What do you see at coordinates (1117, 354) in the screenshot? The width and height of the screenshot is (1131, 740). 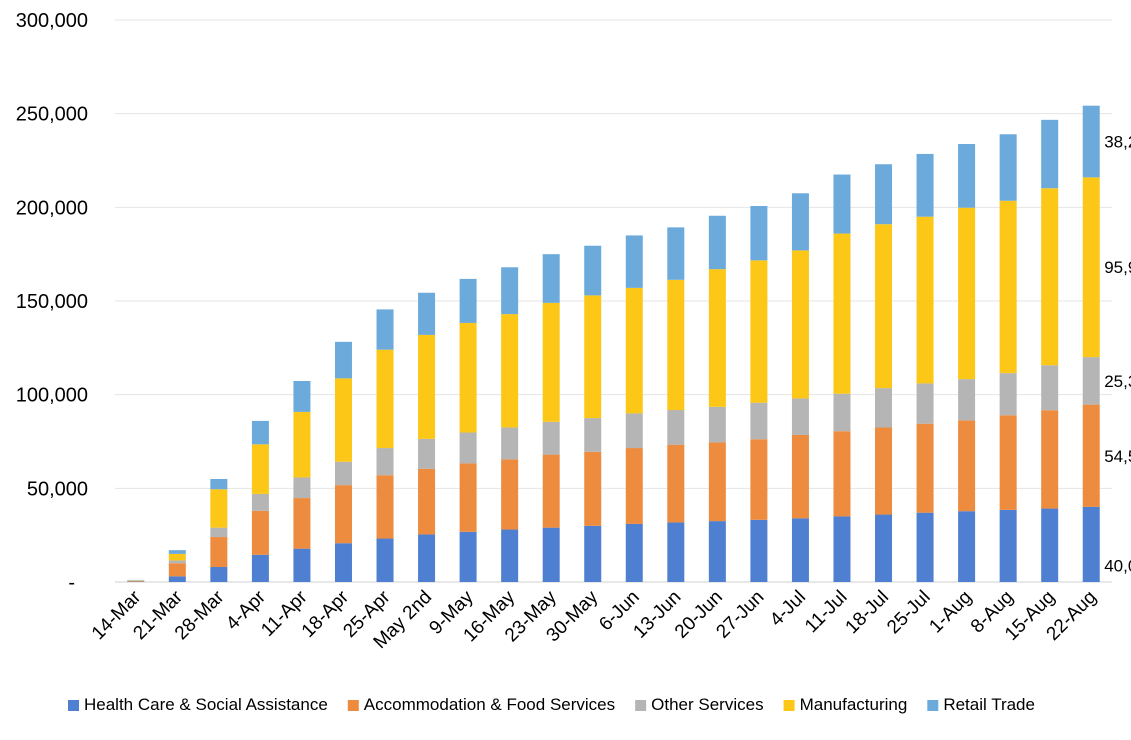 I see `data-labels: 40,09854,59025,36195,94738,272` at bounding box center [1117, 354].